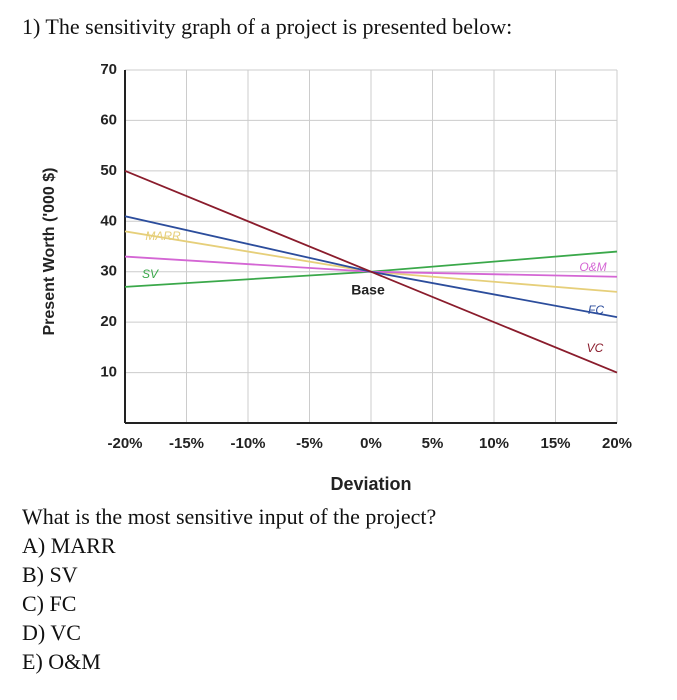 The width and height of the screenshot is (677, 700). What do you see at coordinates (596, 310) in the screenshot?
I see `line-label: FC` at bounding box center [596, 310].